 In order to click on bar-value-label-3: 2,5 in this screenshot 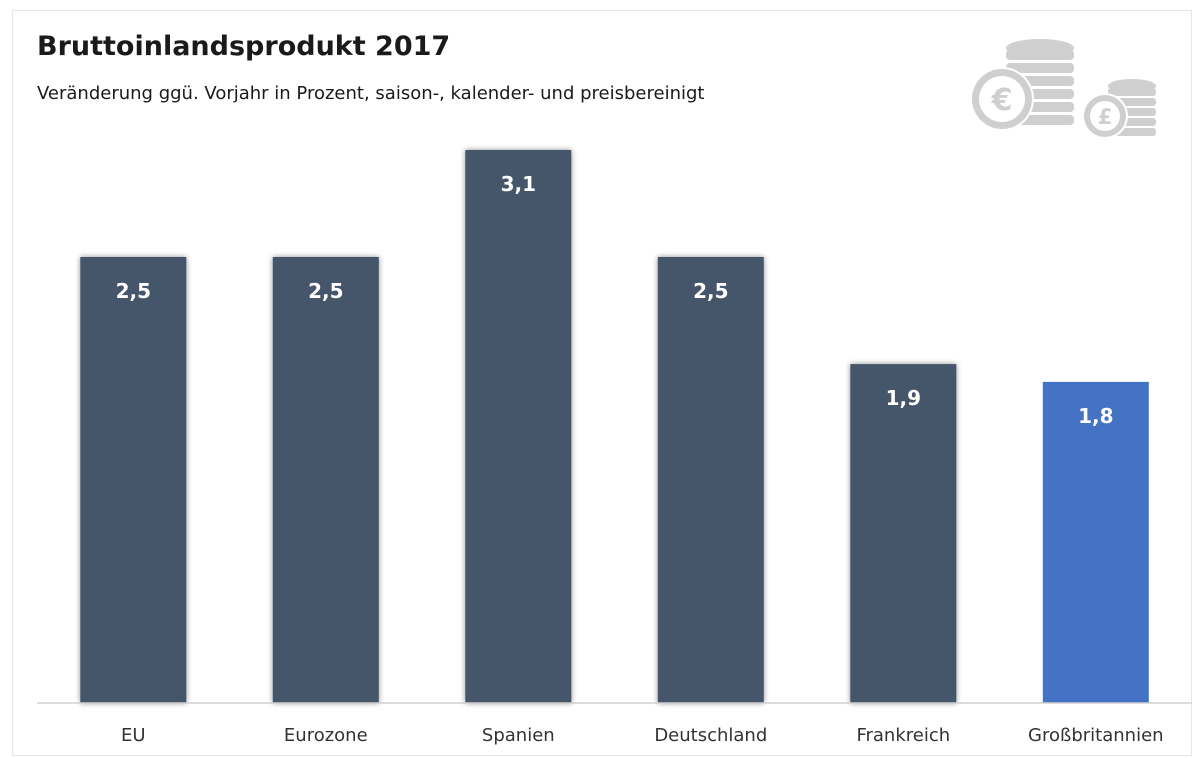, I will do `click(710, 291)`.